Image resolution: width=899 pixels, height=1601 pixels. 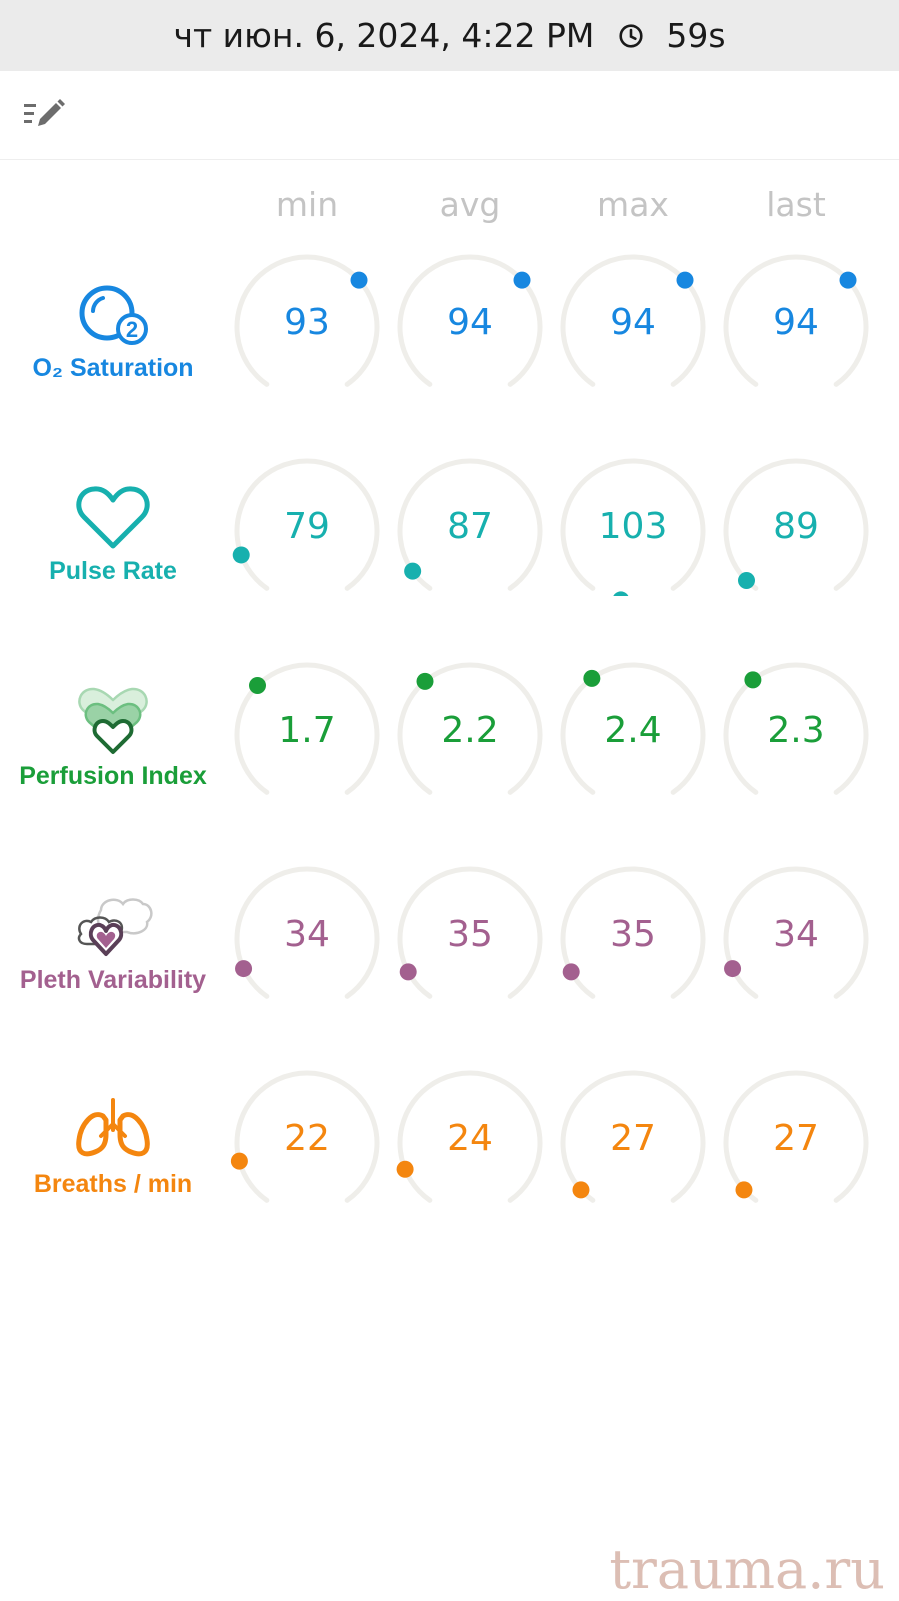 I want to click on gauge-value: 2.2, so click(x=470, y=730).